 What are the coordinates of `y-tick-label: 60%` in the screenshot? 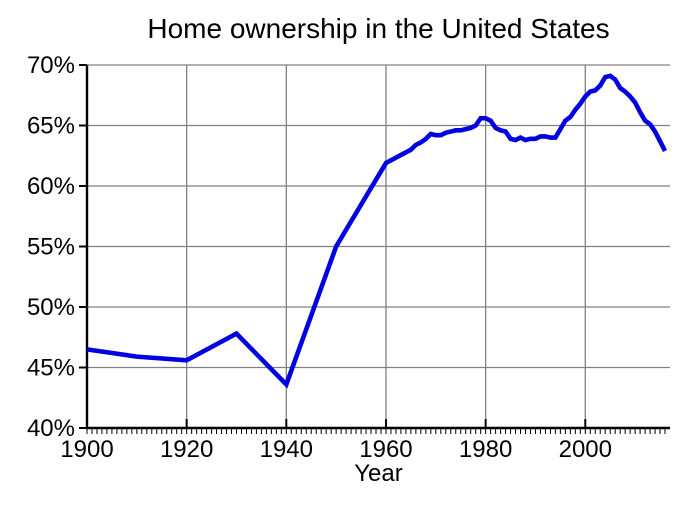 It's located at (51, 186).